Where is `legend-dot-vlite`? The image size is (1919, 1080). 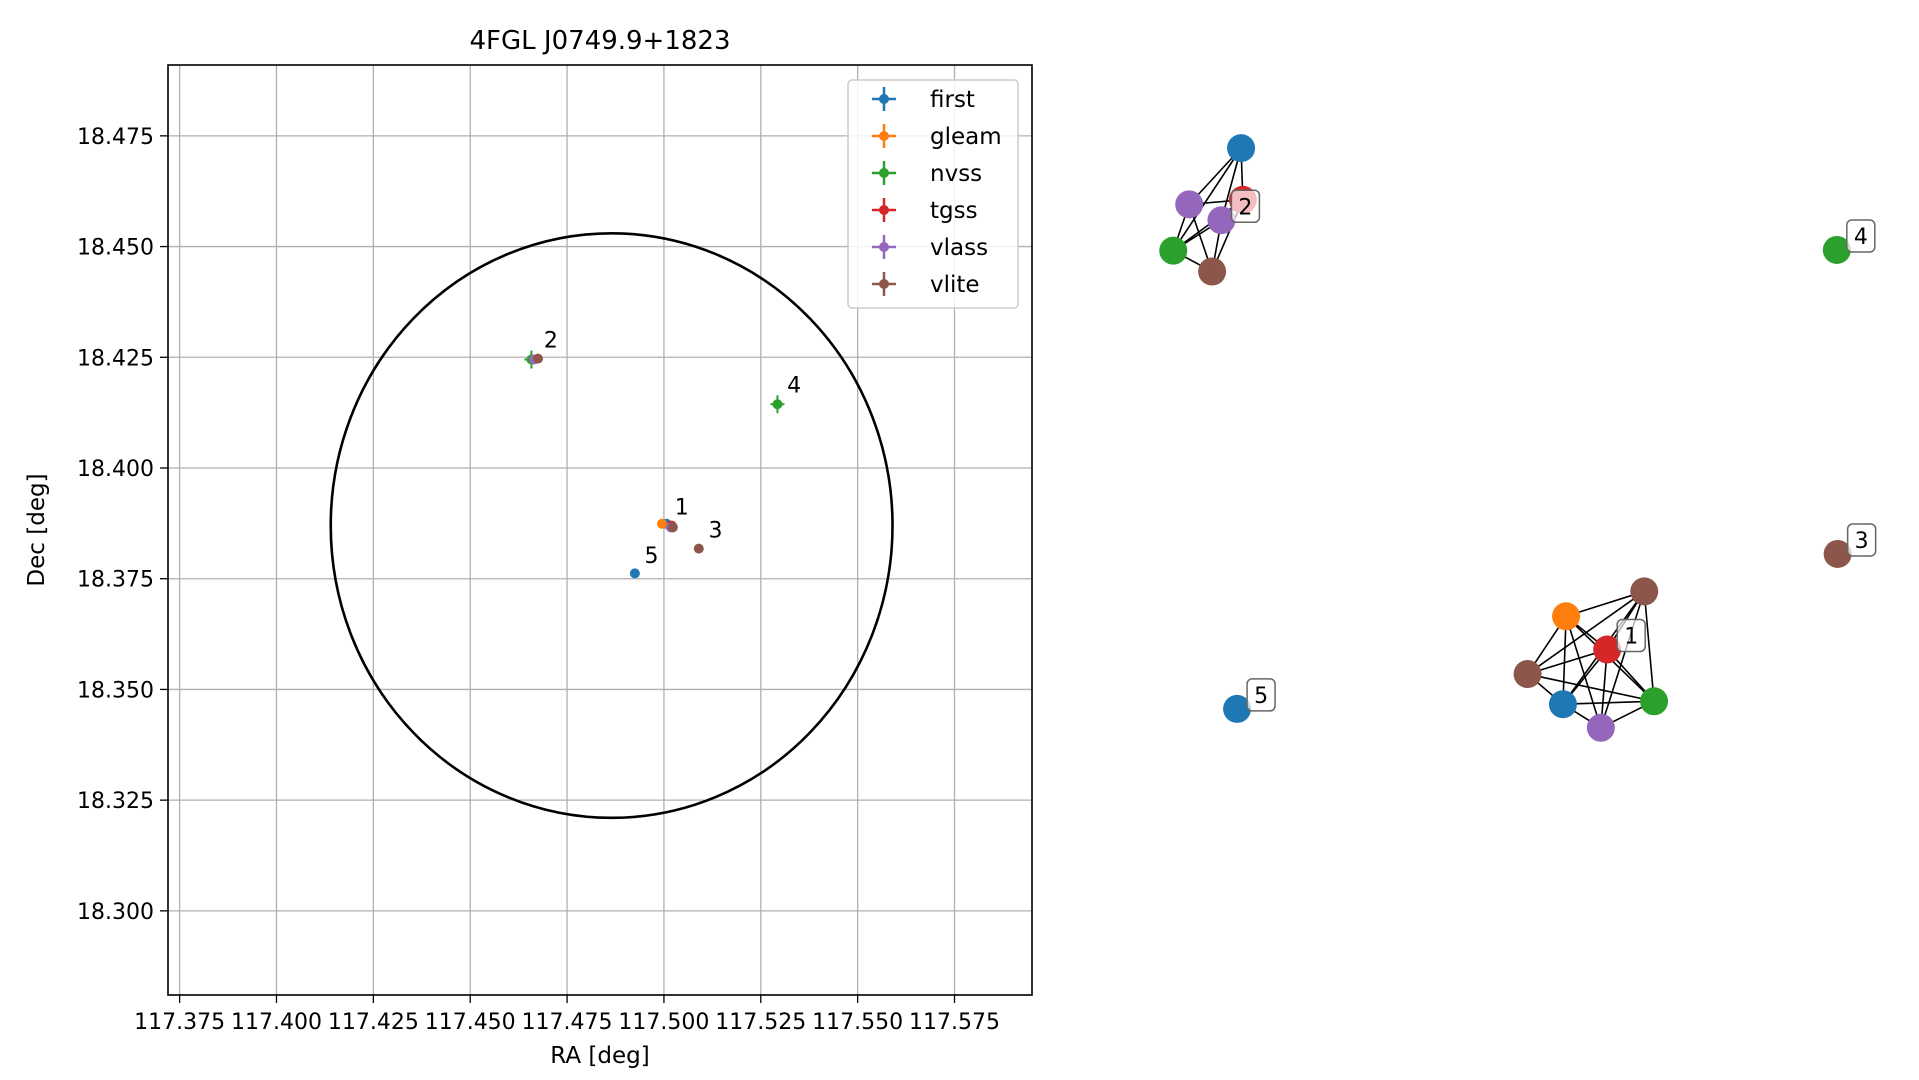
legend-dot-vlite is located at coordinates (884, 284).